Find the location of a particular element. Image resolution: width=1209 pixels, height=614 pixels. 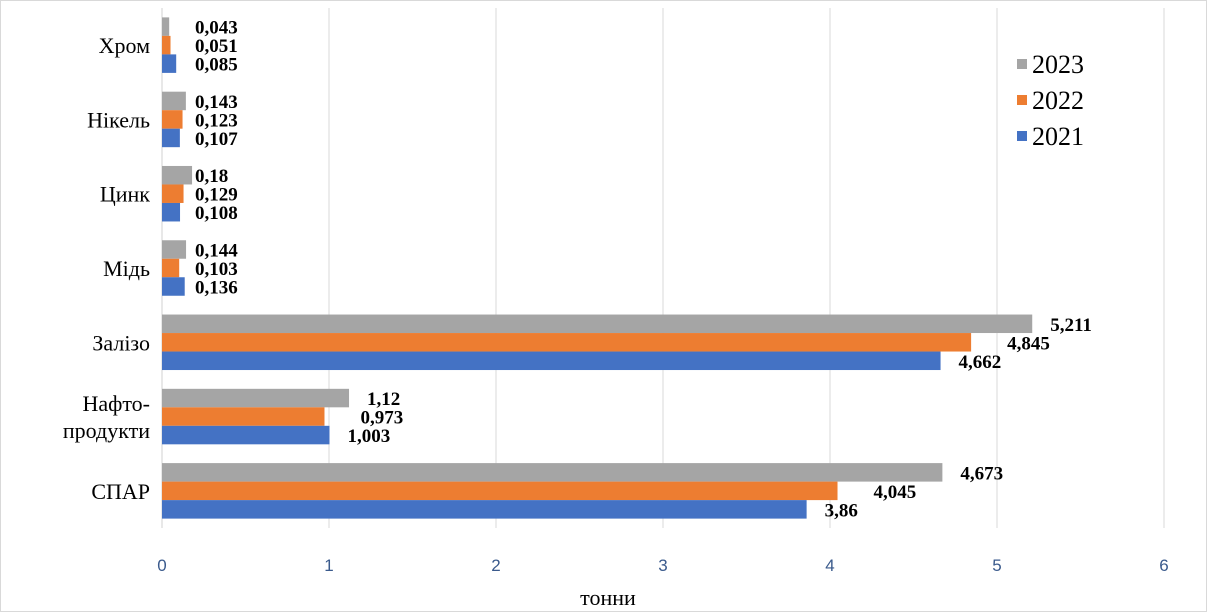

category-label: Цинк is located at coordinates (125, 194).